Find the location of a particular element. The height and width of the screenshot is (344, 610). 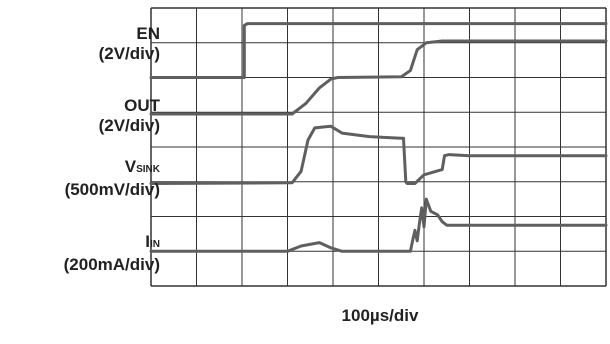

channel-name: OUT is located at coordinates (142, 105).